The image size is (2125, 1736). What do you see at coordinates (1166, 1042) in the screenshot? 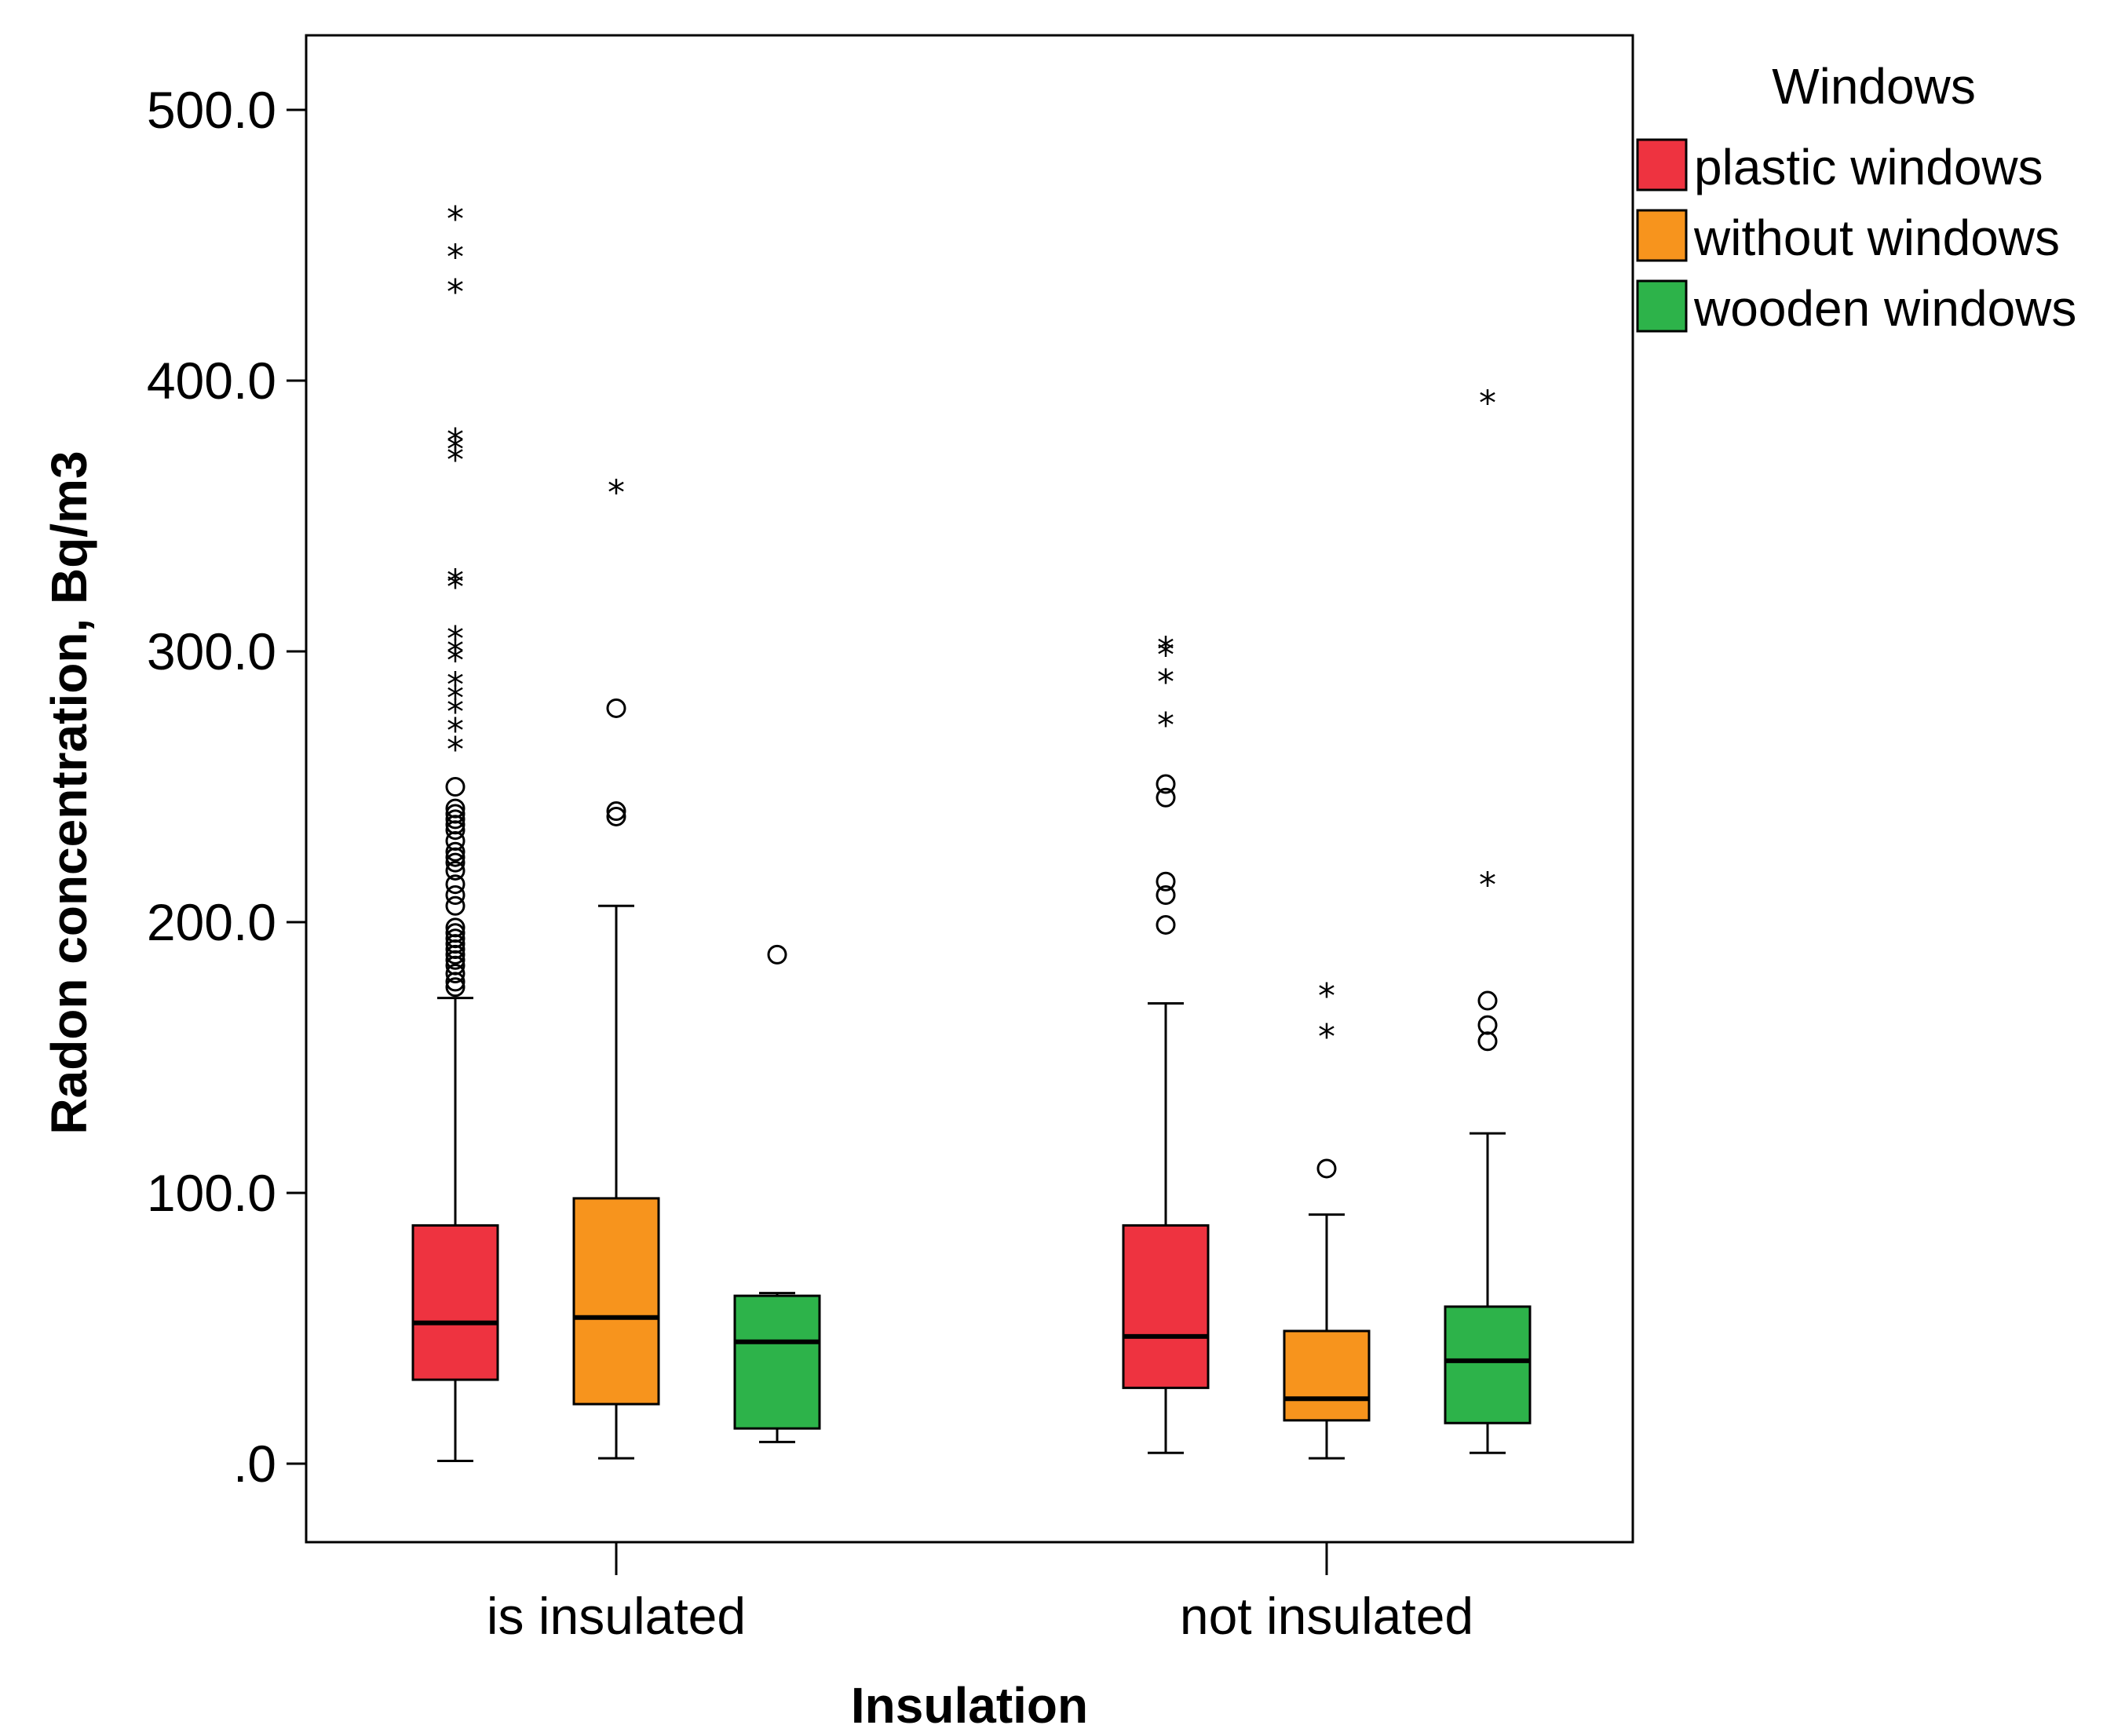
I see `box-0-1: ****` at bounding box center [1166, 1042].